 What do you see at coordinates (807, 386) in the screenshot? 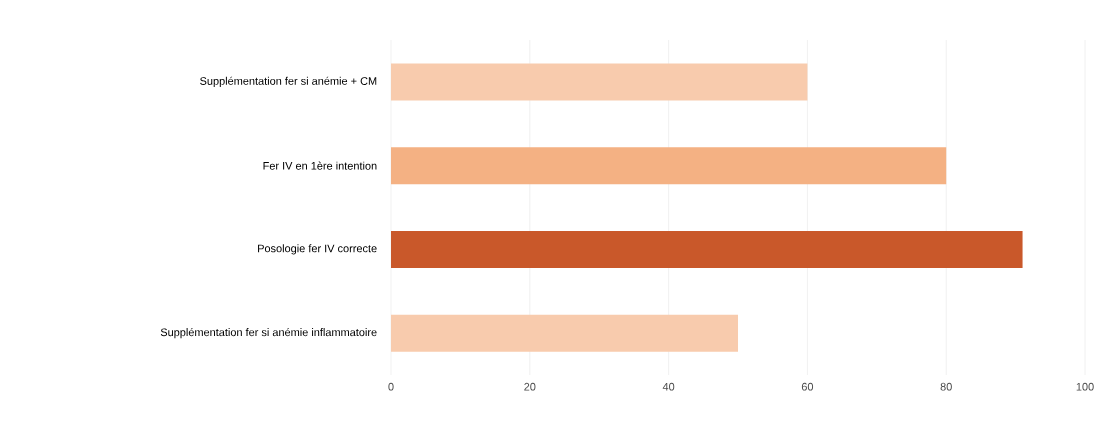
I see `x-tick-label: 60` at bounding box center [807, 386].